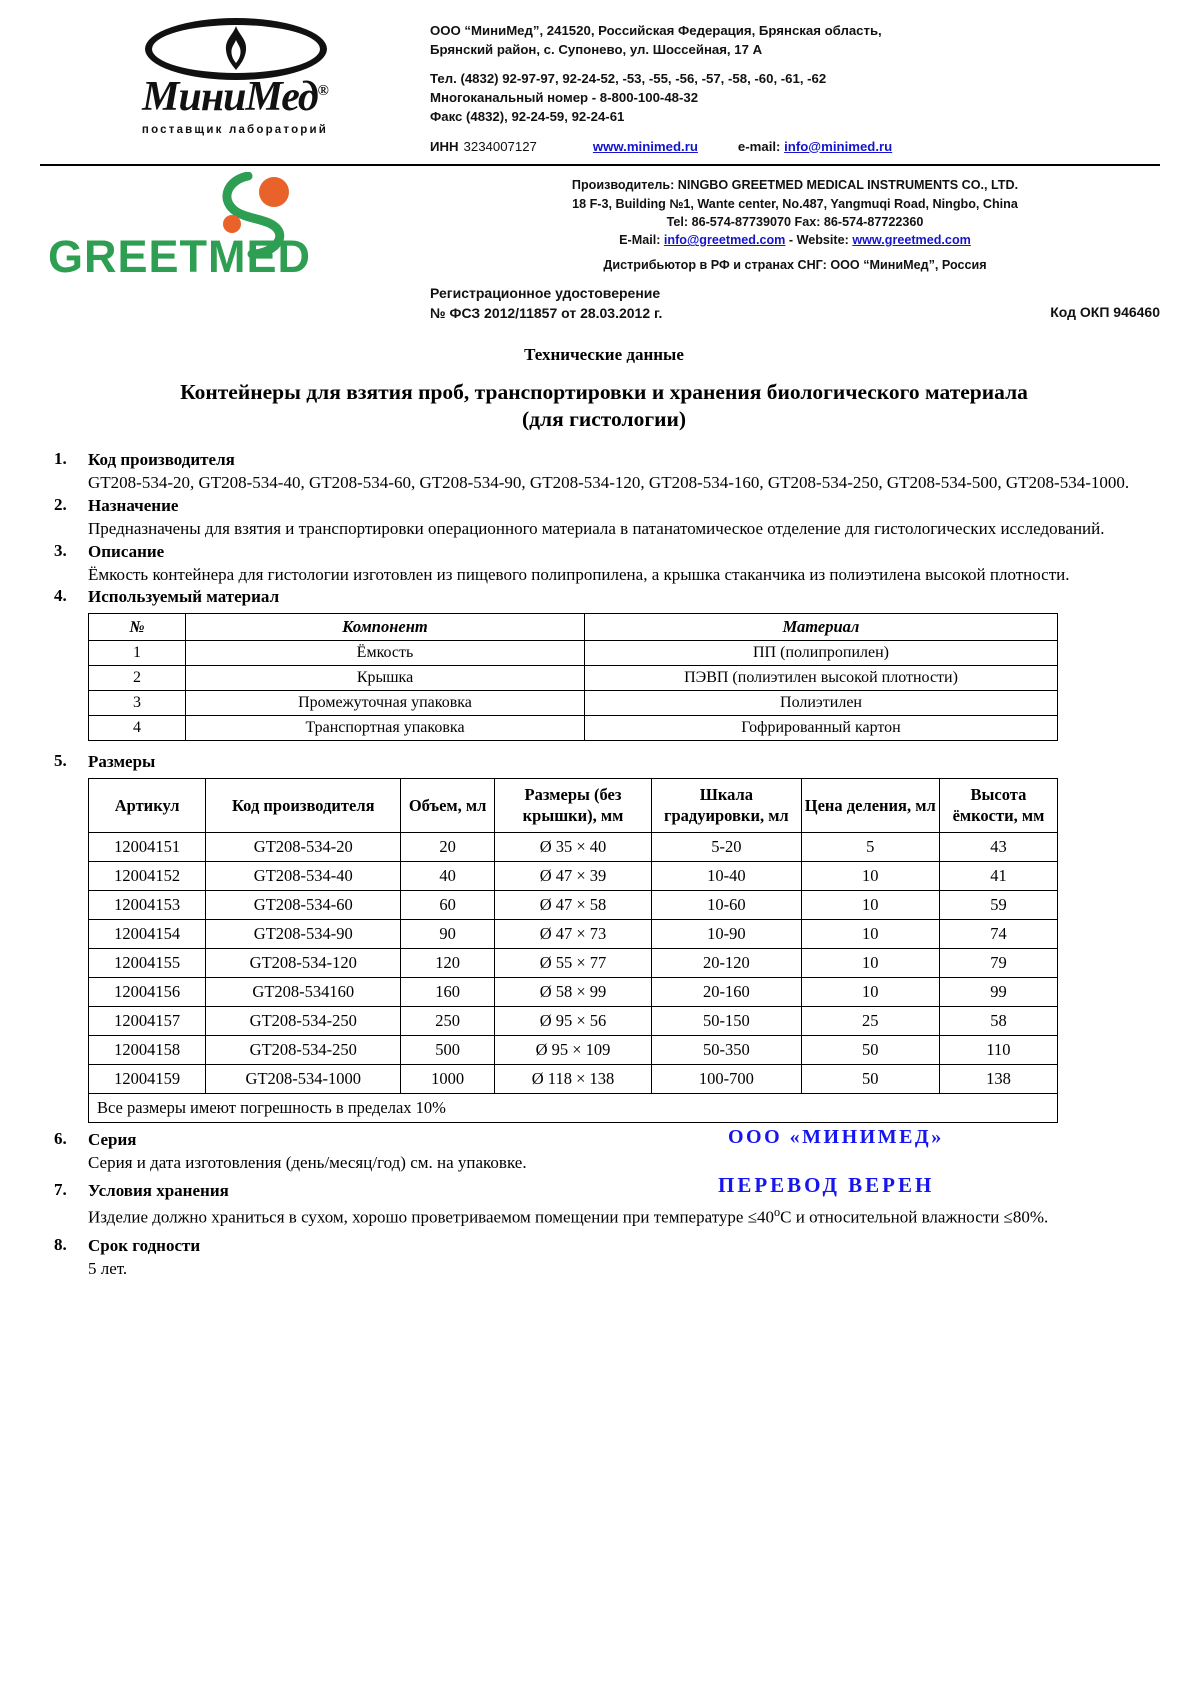  What do you see at coordinates (147, 991) in the screenshot?
I see `cell-article: 12004156` at bounding box center [147, 991].